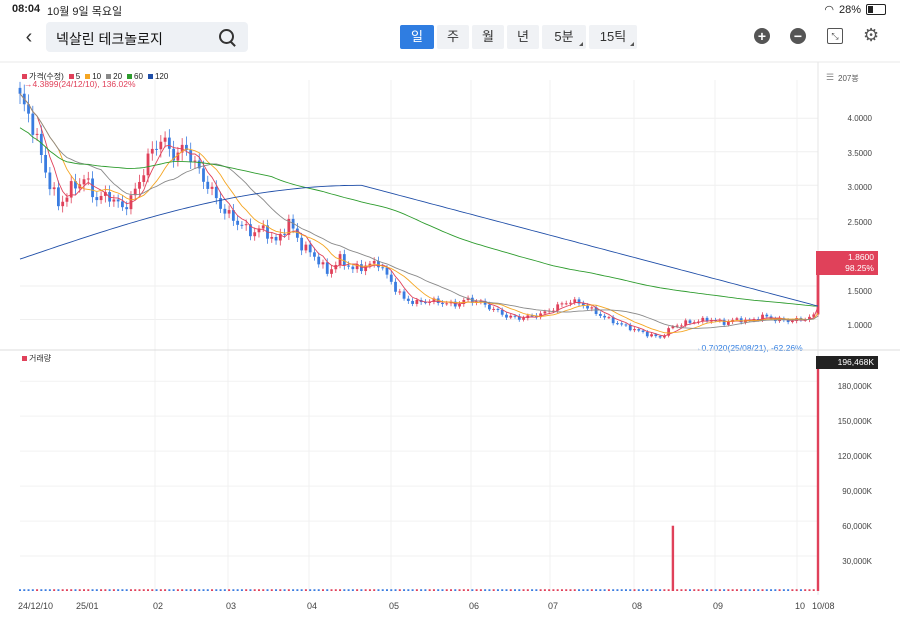  Describe the element at coordinates (637, 606) in the screenshot. I see `x-tick-label: 08` at that location.